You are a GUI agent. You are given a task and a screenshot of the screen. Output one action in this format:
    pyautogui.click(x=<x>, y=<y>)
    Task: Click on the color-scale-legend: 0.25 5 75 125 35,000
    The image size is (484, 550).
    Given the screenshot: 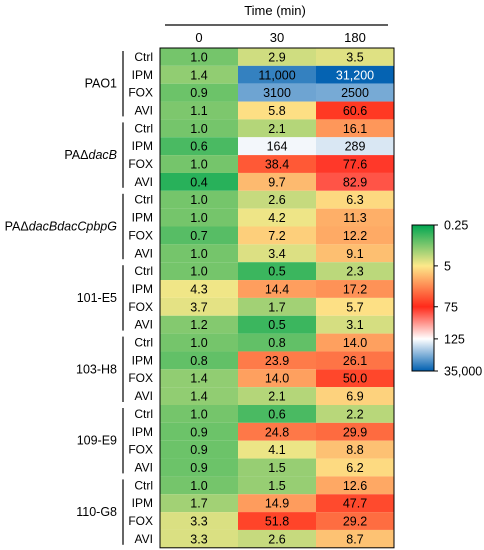 What is the action you would take?
    pyautogui.click(x=446, y=299)
    